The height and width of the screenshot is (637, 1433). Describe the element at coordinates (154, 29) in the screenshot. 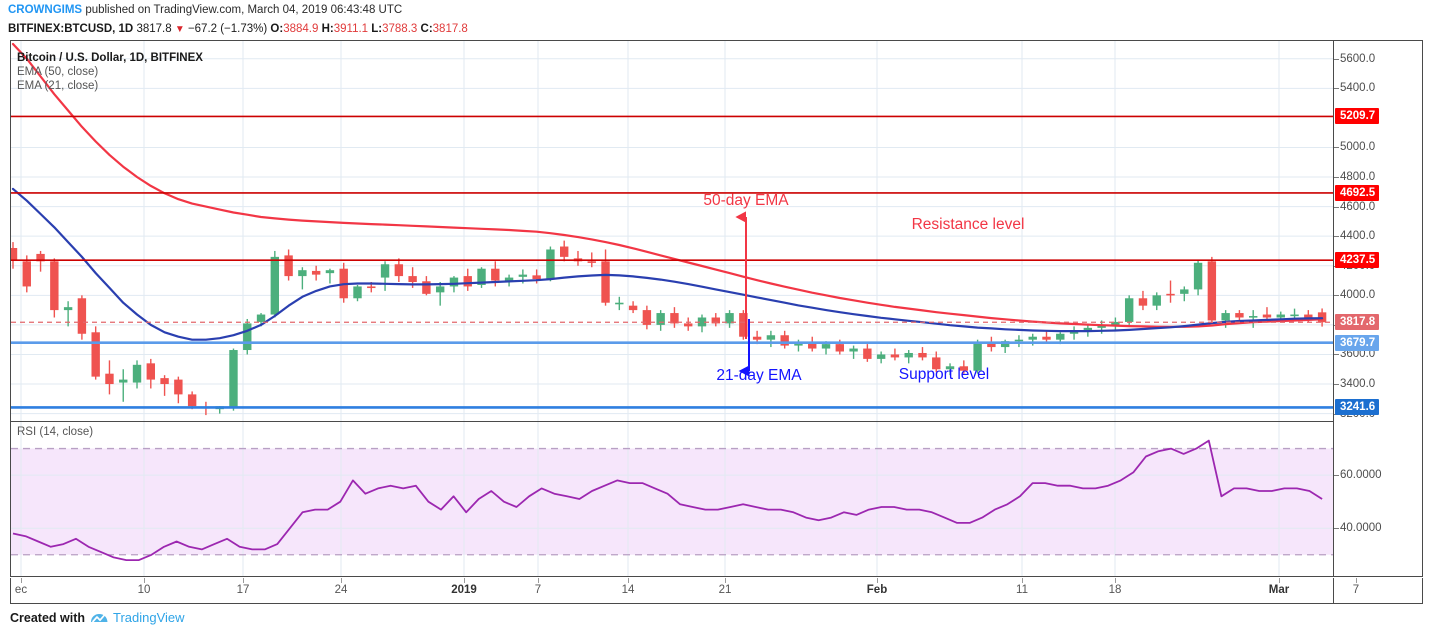

I see `last-price: 3817.8` at that location.